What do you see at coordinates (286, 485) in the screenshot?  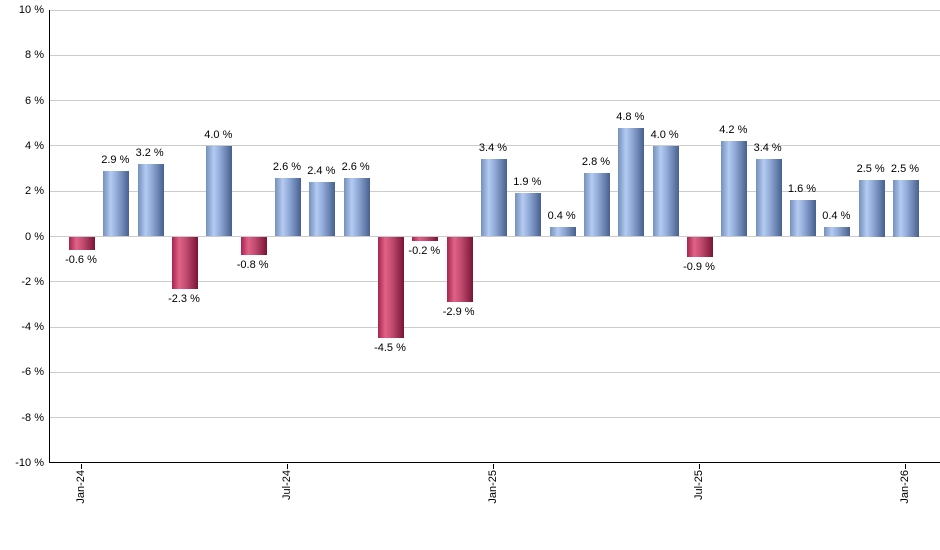 I see `x-axis-tick-label: Jul-24` at bounding box center [286, 485].